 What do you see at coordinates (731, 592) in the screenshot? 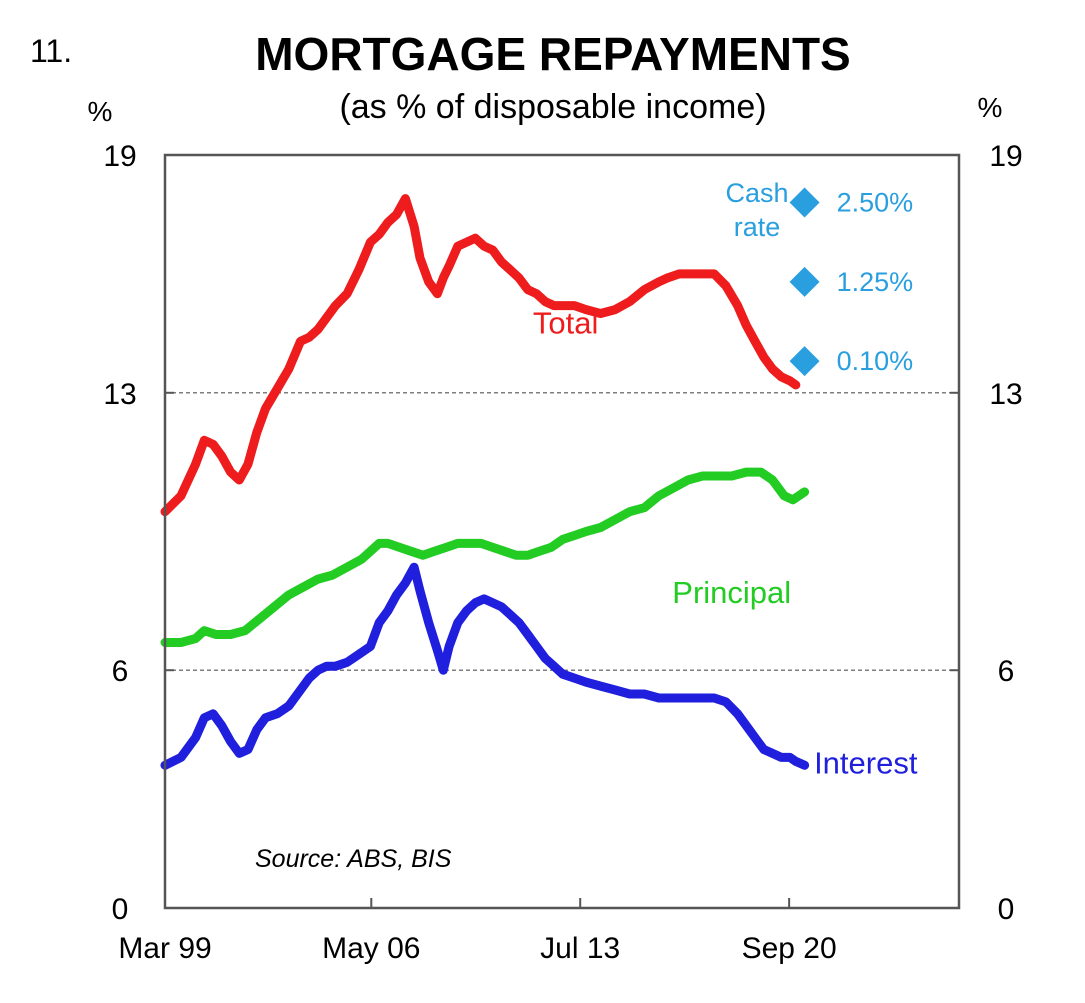
I see `series-label-principal: Principal` at bounding box center [731, 592].